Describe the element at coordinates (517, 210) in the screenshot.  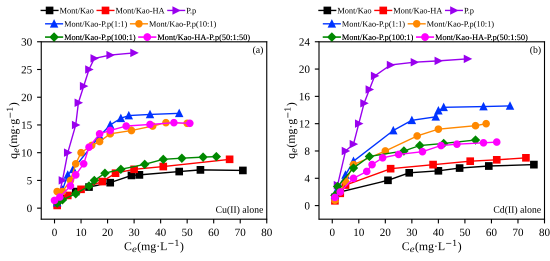
I see `annotation: Cd(II) alone` at that location.